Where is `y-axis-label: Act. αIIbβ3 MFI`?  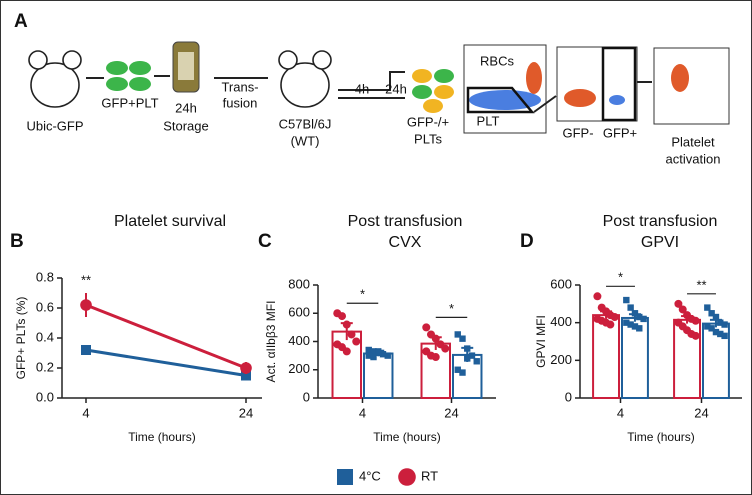
y-axis-label: Act. αIIbβ3 MFI is located at coordinates (271, 342).